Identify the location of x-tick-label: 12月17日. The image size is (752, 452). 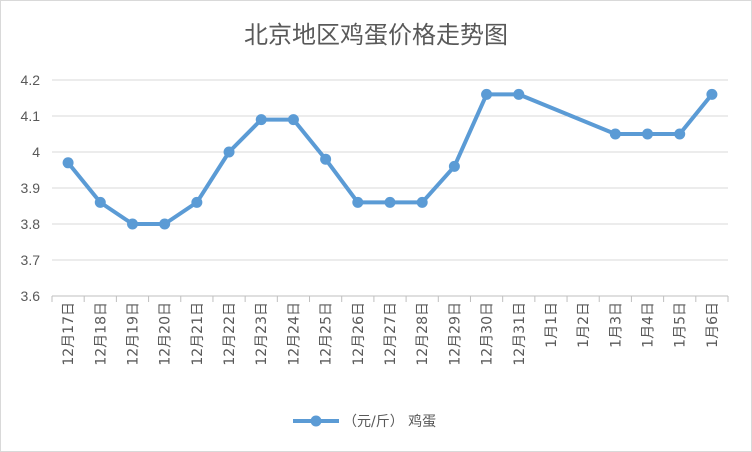
(69, 334).